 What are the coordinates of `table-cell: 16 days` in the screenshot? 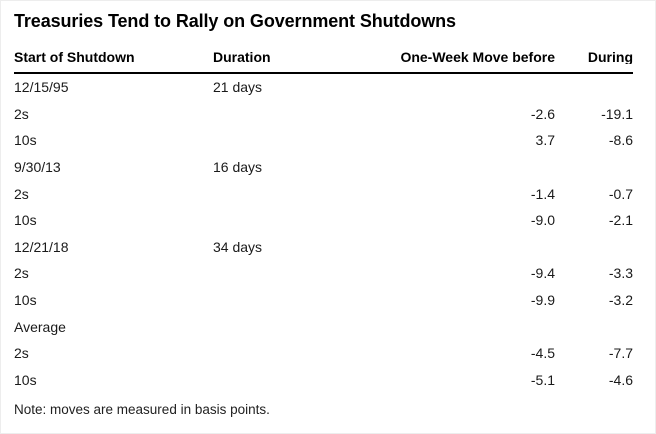 It's located at (238, 167).